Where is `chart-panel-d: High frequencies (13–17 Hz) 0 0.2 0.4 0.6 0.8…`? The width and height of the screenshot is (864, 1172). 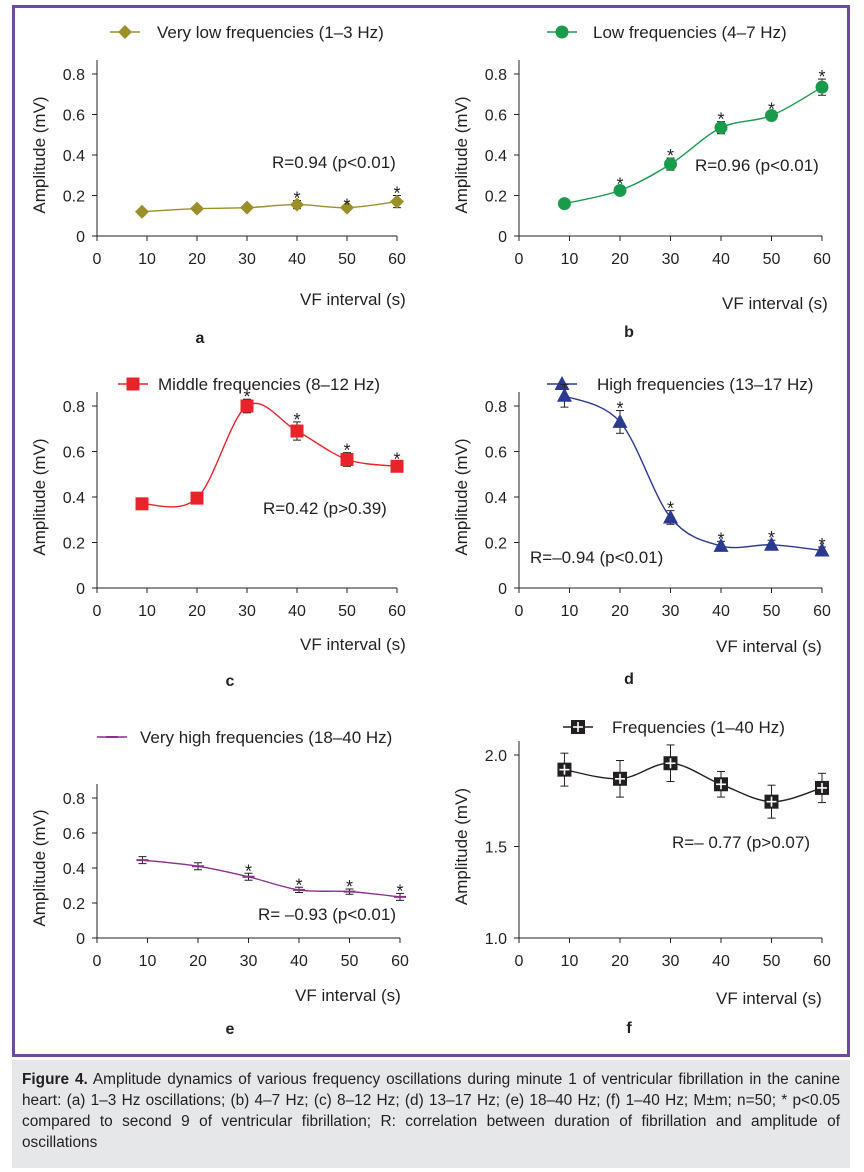 chart-panel-d: High frequencies (13–17 Hz) 0 0.2 0.4 0.6 0.8… is located at coordinates (641, 531).